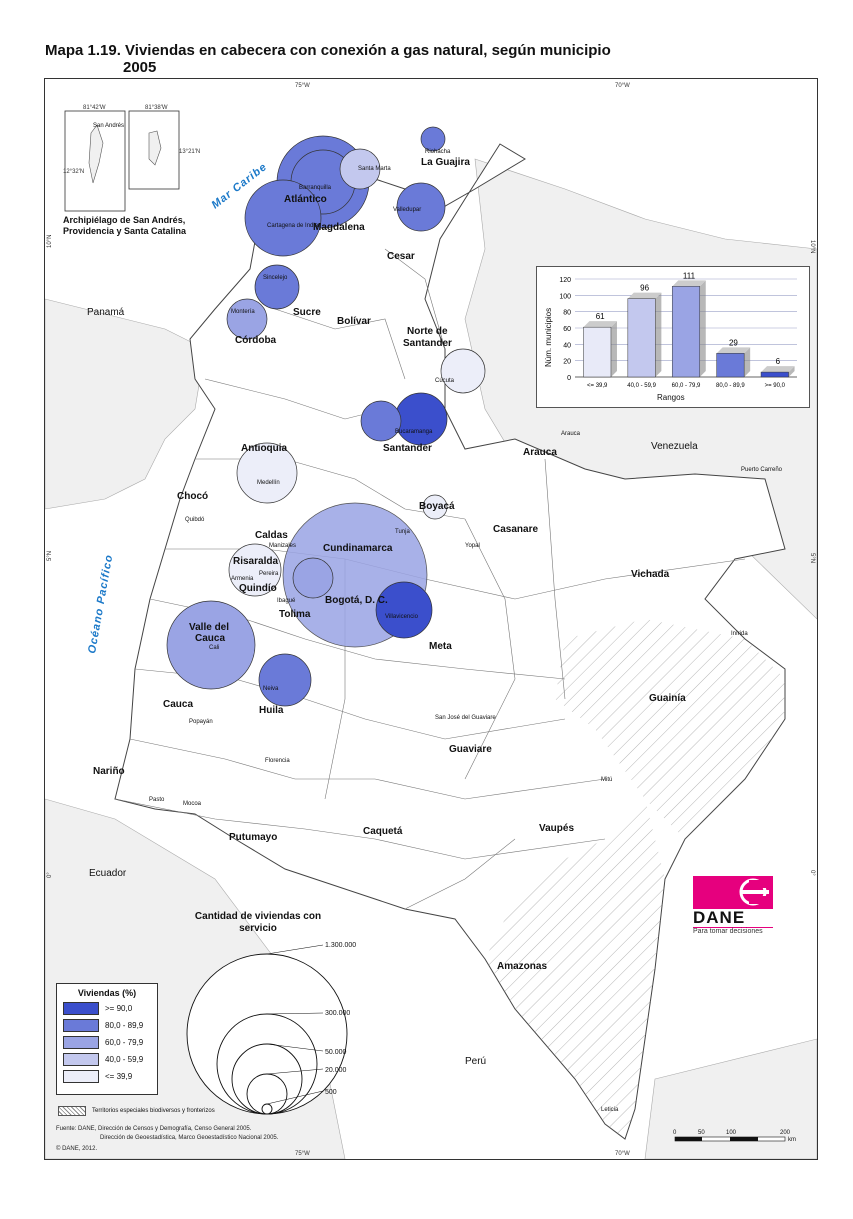  Describe the element at coordinates (445, 381) in the screenshot. I see `capital-cucuta: Cúcuta` at that location.